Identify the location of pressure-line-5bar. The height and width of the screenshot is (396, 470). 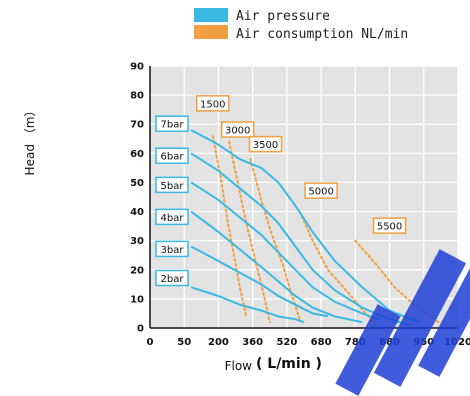
(285, 251).